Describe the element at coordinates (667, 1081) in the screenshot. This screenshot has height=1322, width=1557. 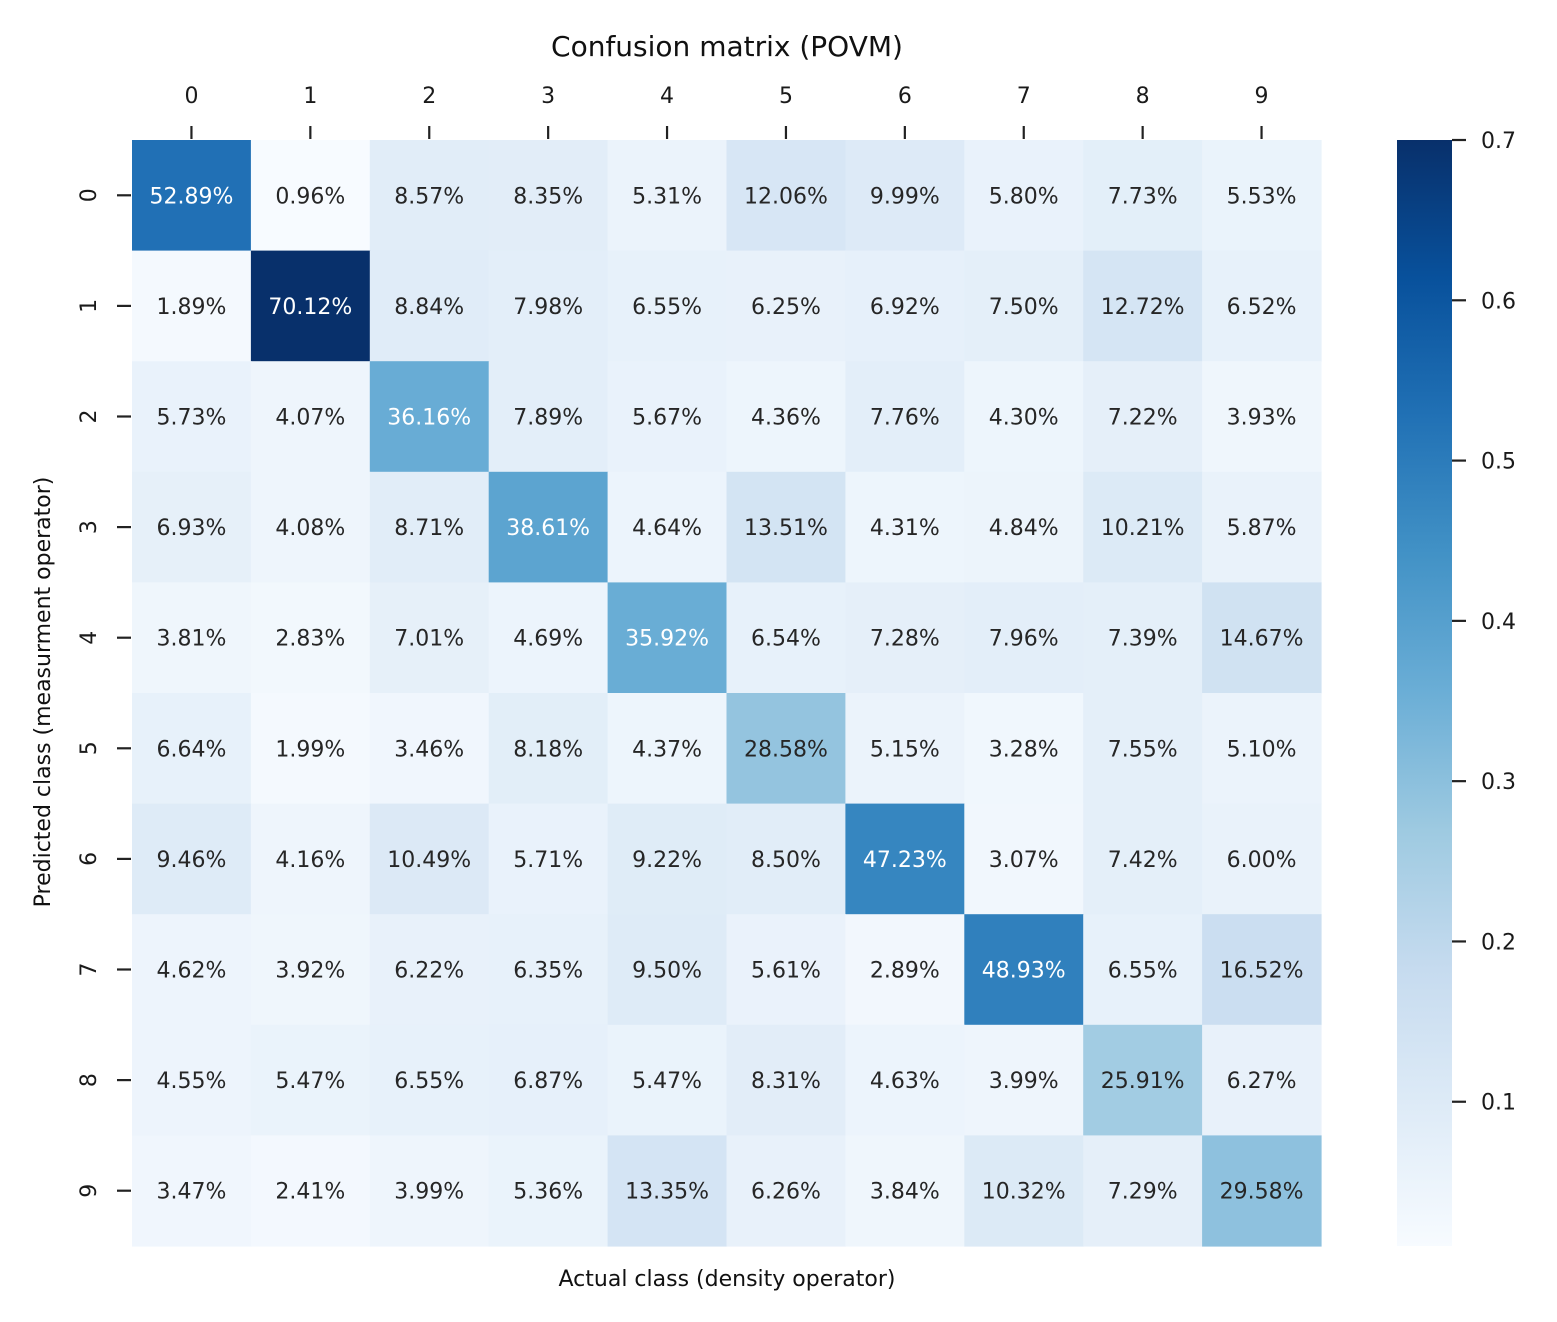
I see `cell-label: 5.47%` at that location.